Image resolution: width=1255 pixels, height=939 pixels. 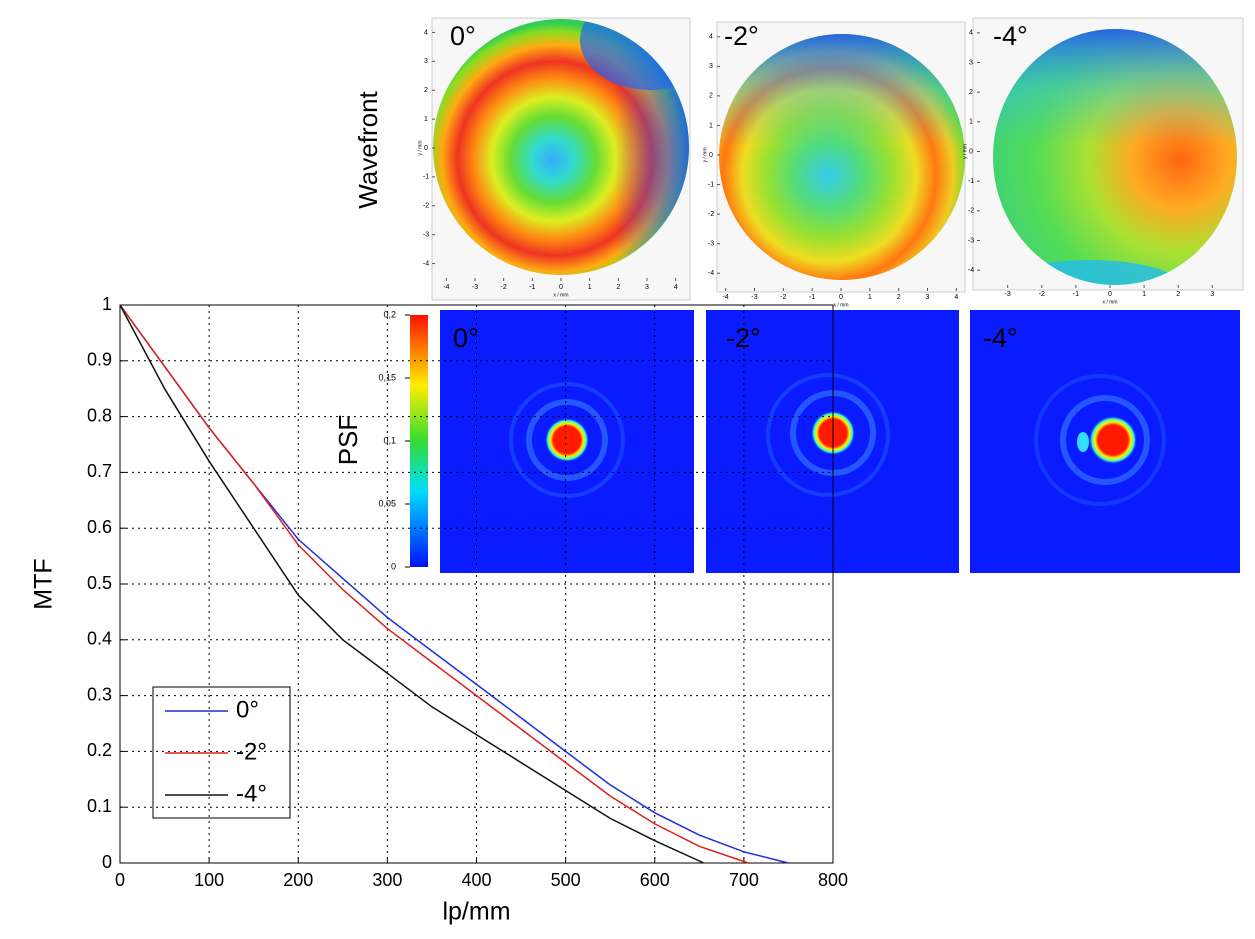 I want to click on colorbar-label: 0,1, so click(x=389, y=440).